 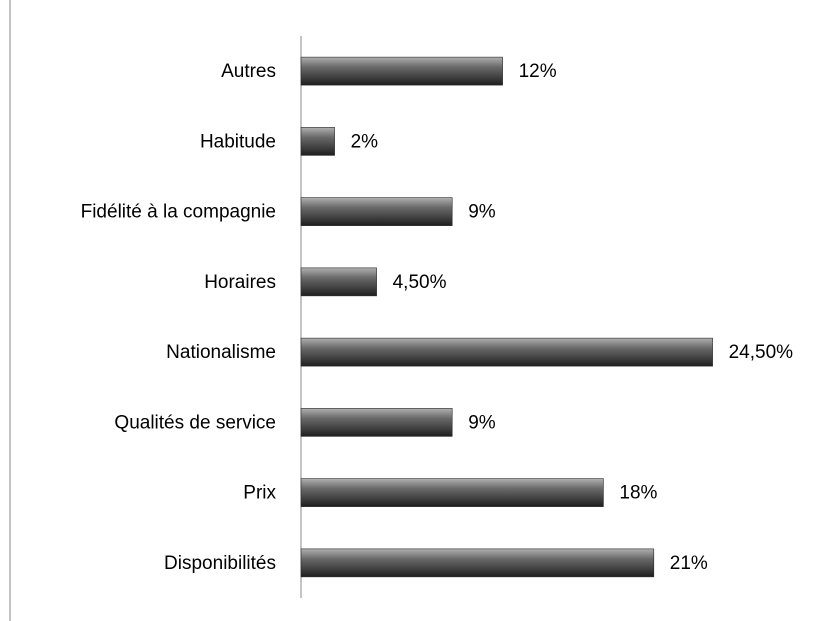 I want to click on y-tick-label: Qualités de service, so click(x=195, y=422).